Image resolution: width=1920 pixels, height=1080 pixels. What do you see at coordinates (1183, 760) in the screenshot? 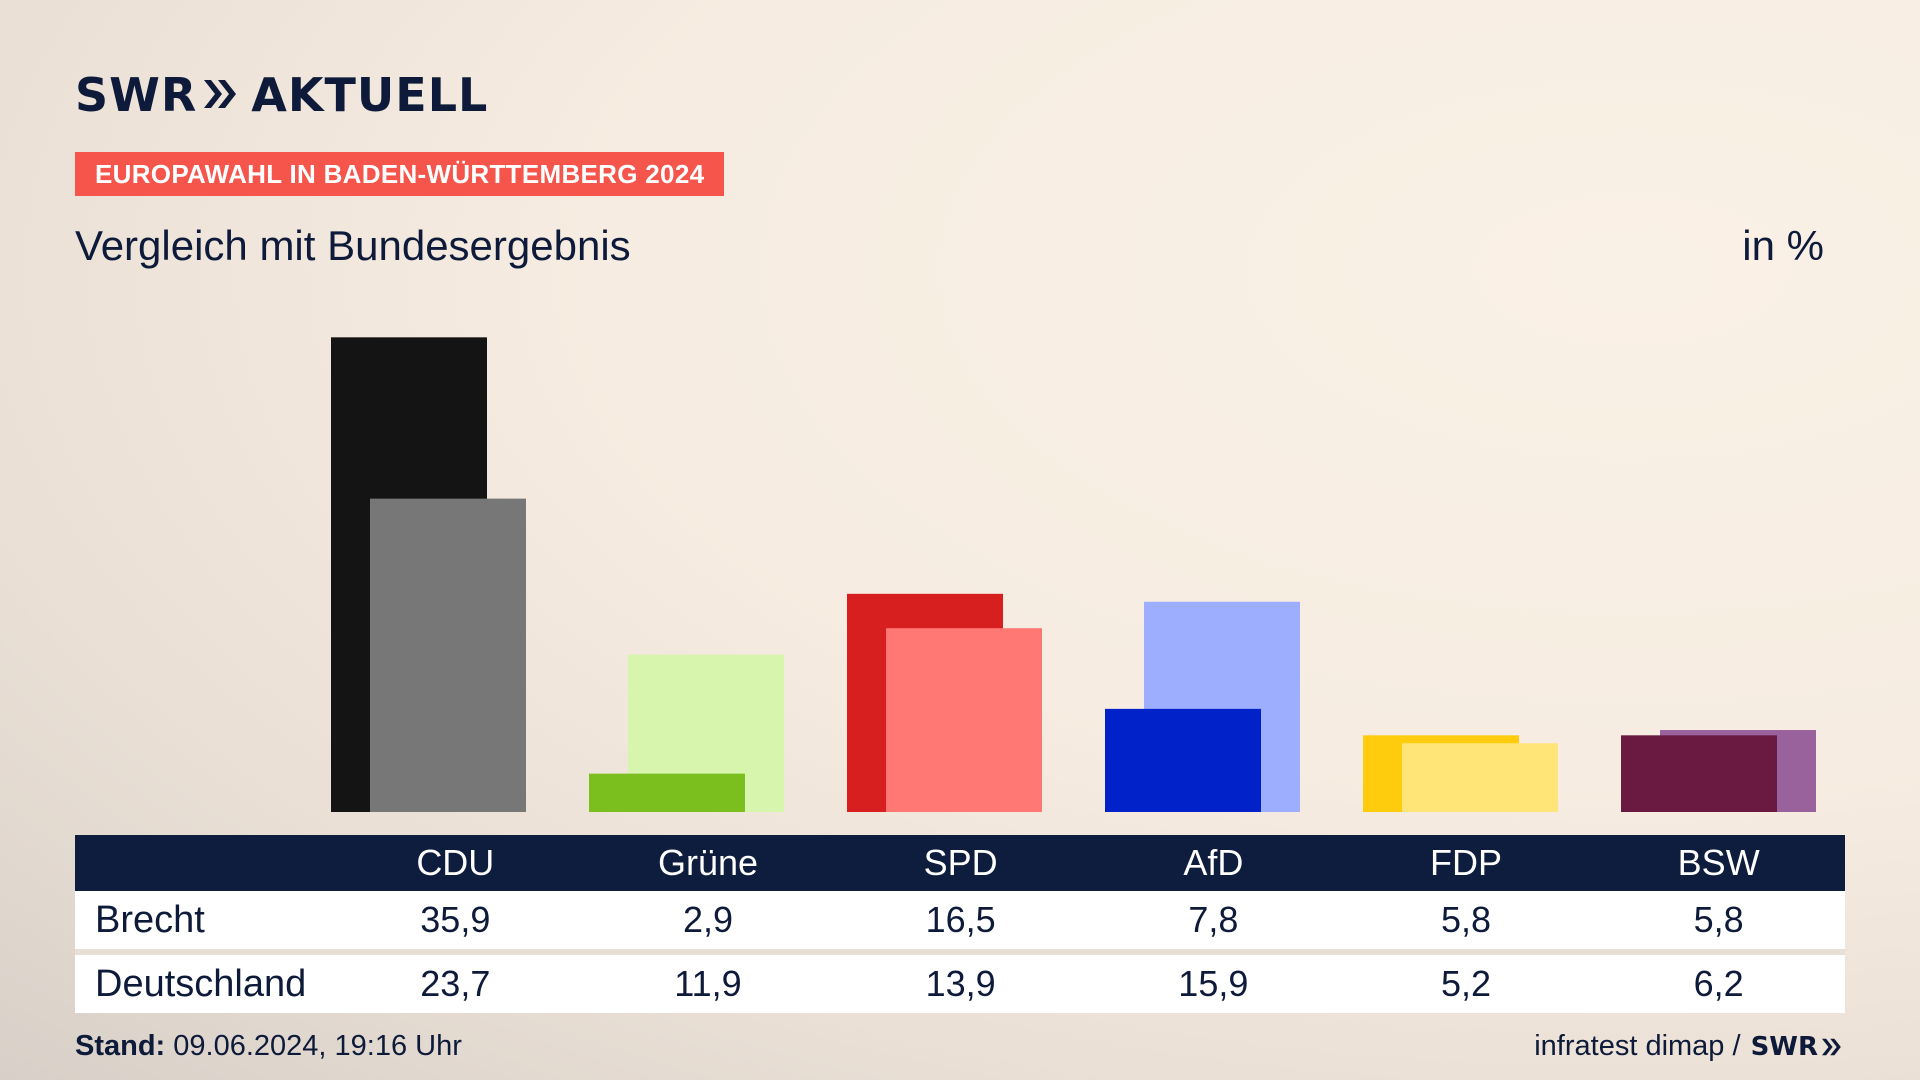
I see `bar-brecht-afd` at bounding box center [1183, 760].